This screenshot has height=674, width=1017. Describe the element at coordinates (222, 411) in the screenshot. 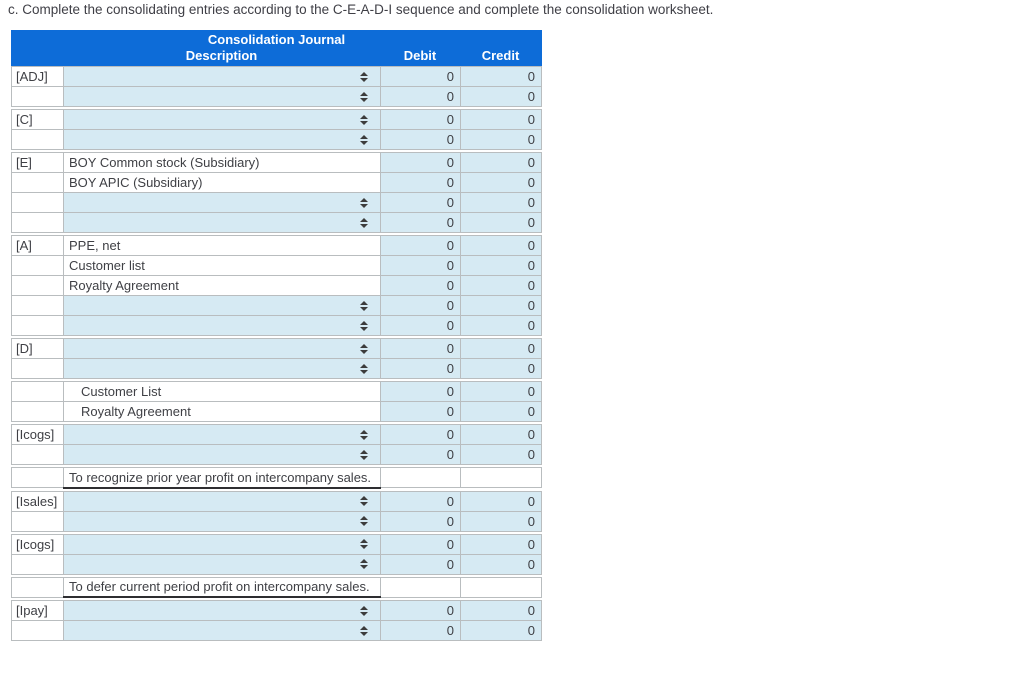

I see `description-text: Royalty Agreement` at that location.